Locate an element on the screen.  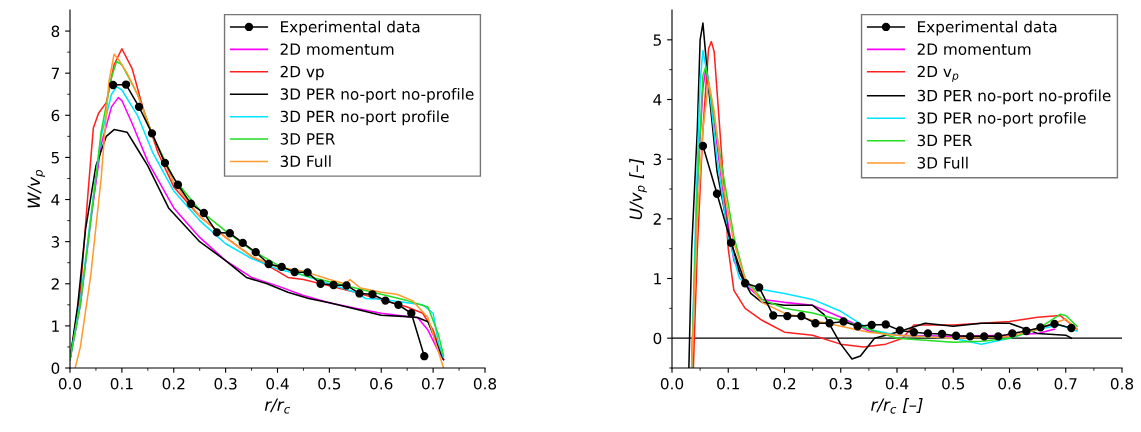
y-axis-title: U/v$_{p}$ [–] is located at coordinates (638, 189).